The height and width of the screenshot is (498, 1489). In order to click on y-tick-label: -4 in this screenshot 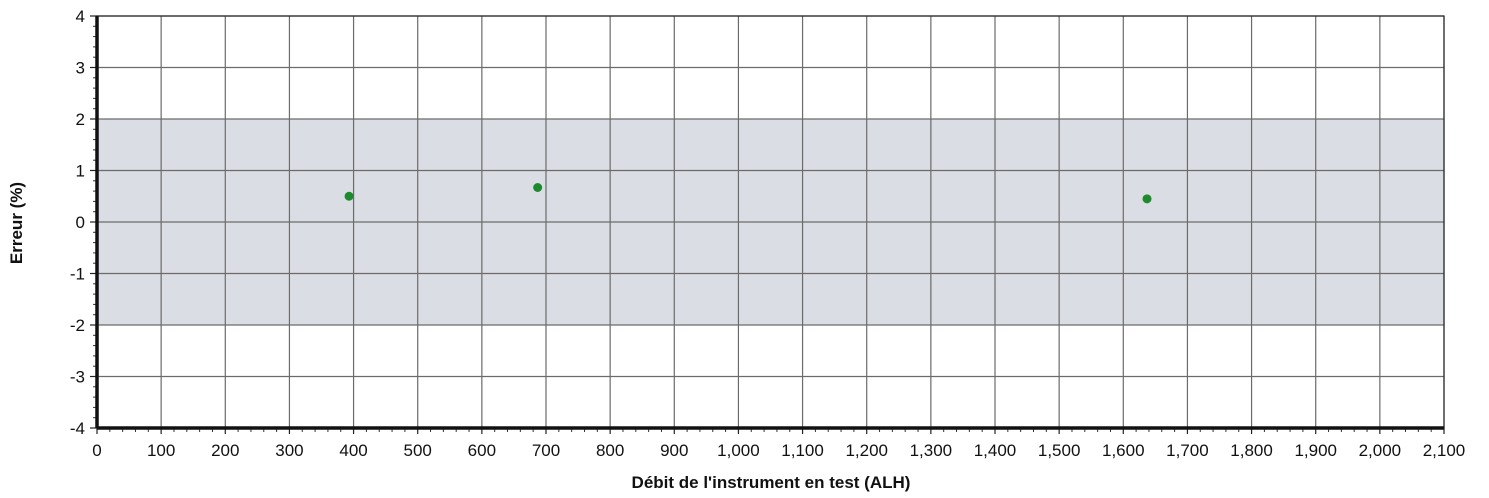, I will do `click(77, 428)`.